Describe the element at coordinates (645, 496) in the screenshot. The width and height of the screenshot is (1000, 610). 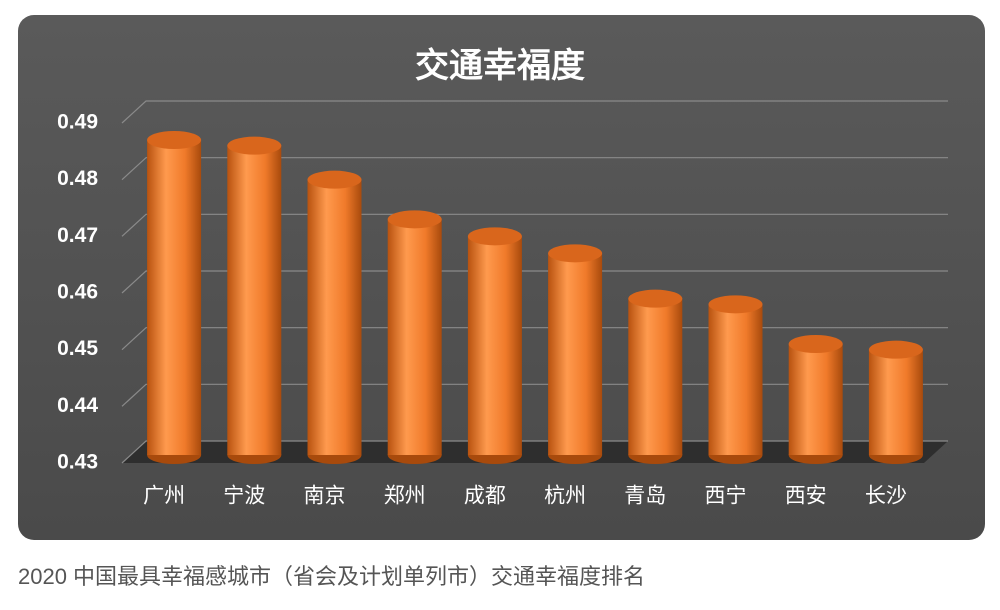
I see `x-tick-label: 青岛` at that location.